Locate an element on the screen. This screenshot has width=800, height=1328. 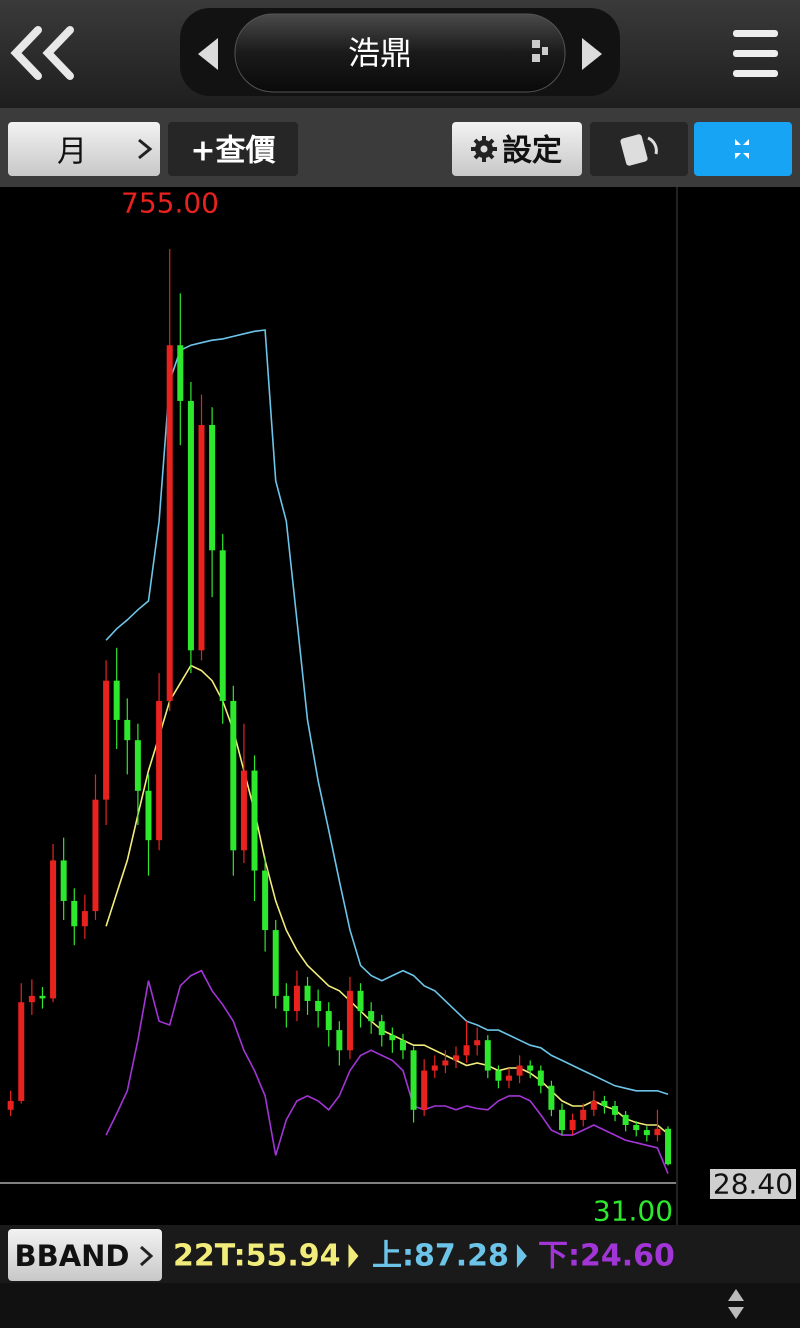
prev-stock is located at coordinates (208, 54).